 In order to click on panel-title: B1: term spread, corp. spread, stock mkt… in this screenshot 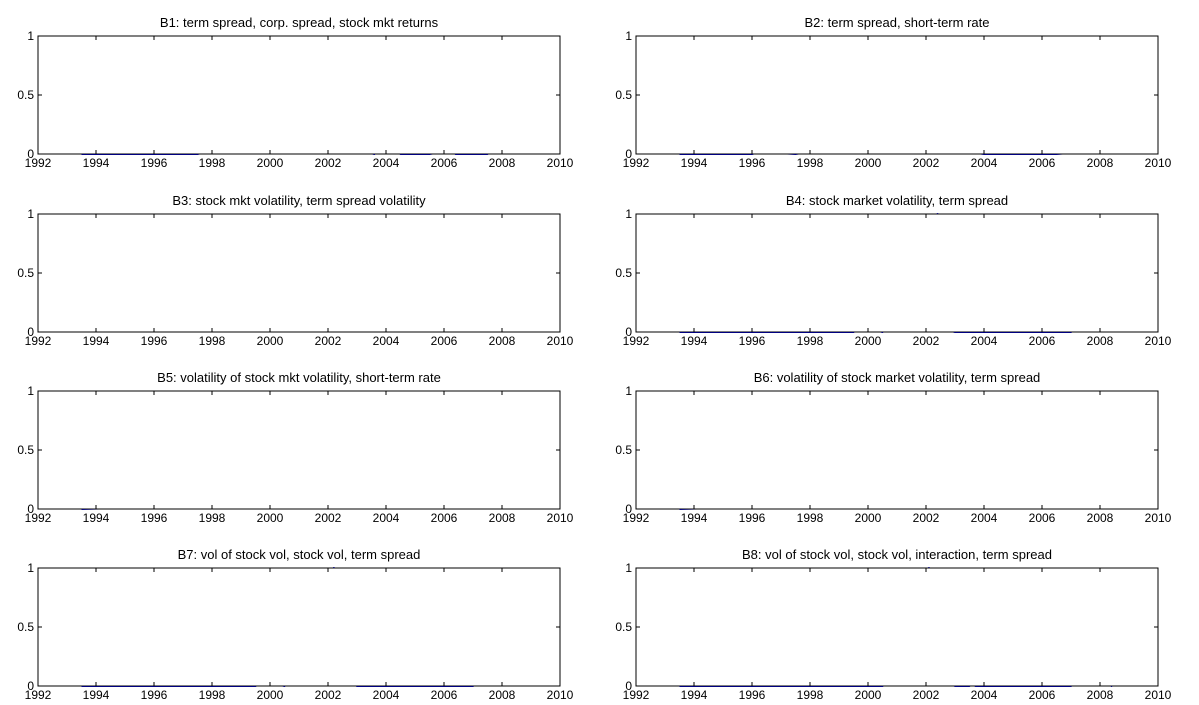, I will do `click(299, 22)`.